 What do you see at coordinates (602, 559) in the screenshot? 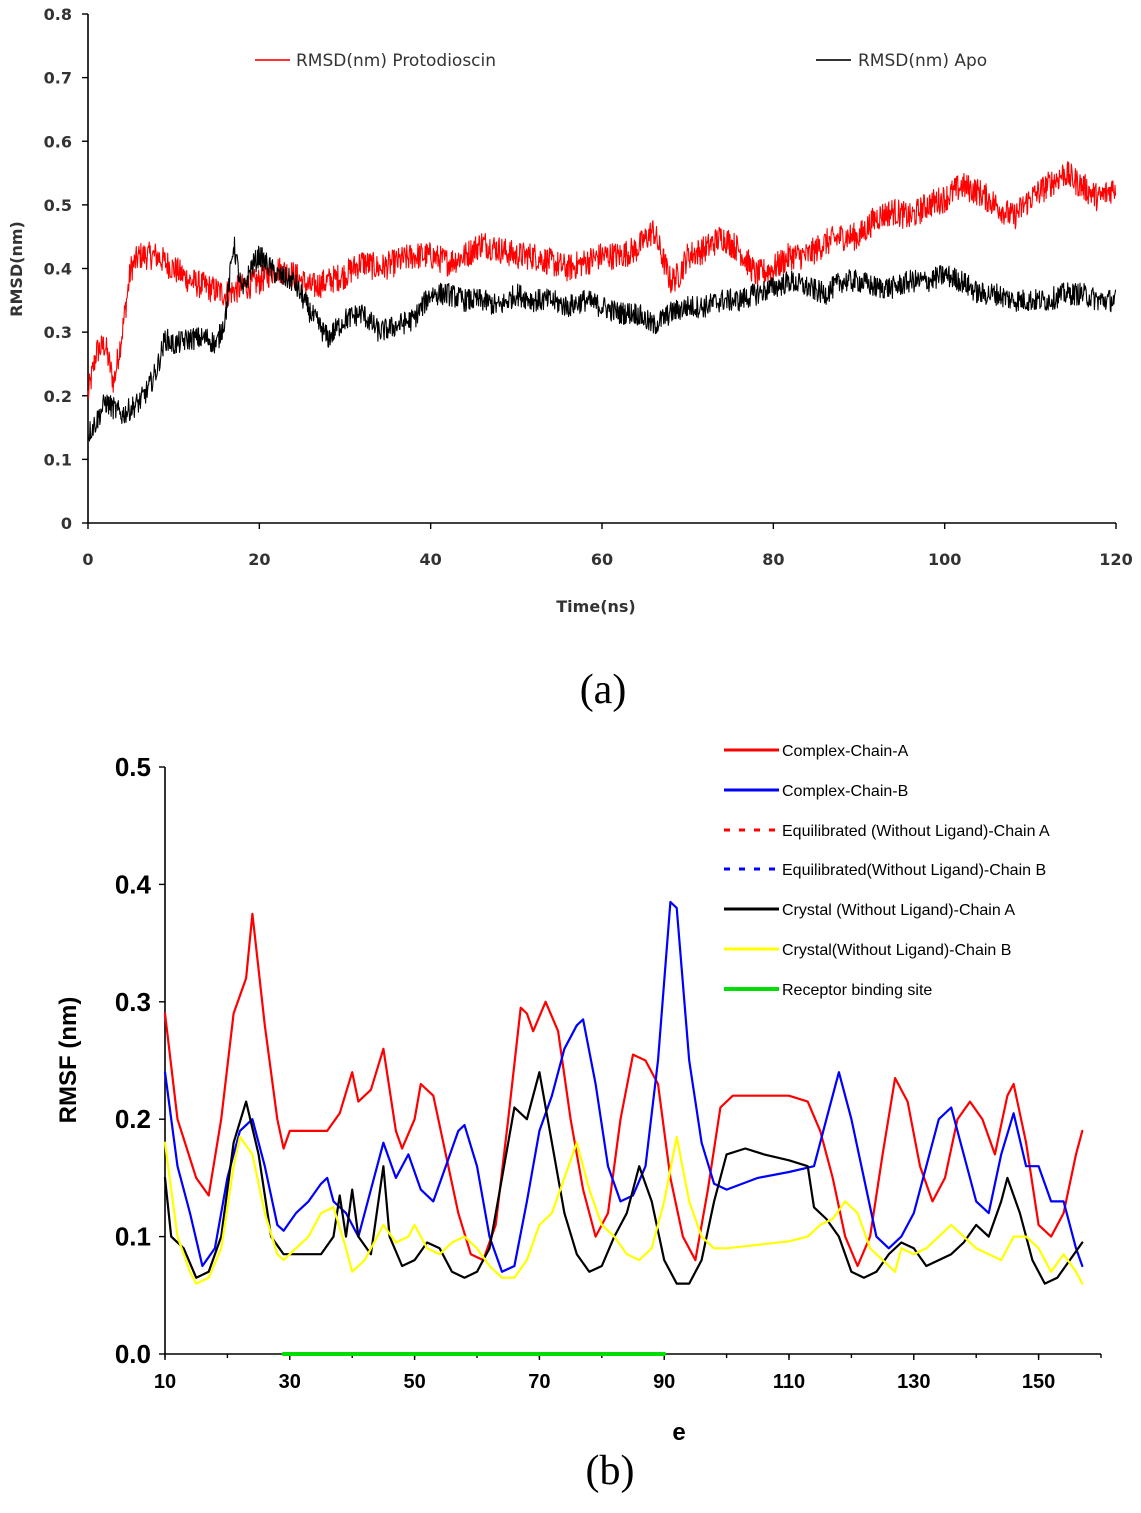
I see `chart-a-xtick-label: 60` at bounding box center [602, 559].